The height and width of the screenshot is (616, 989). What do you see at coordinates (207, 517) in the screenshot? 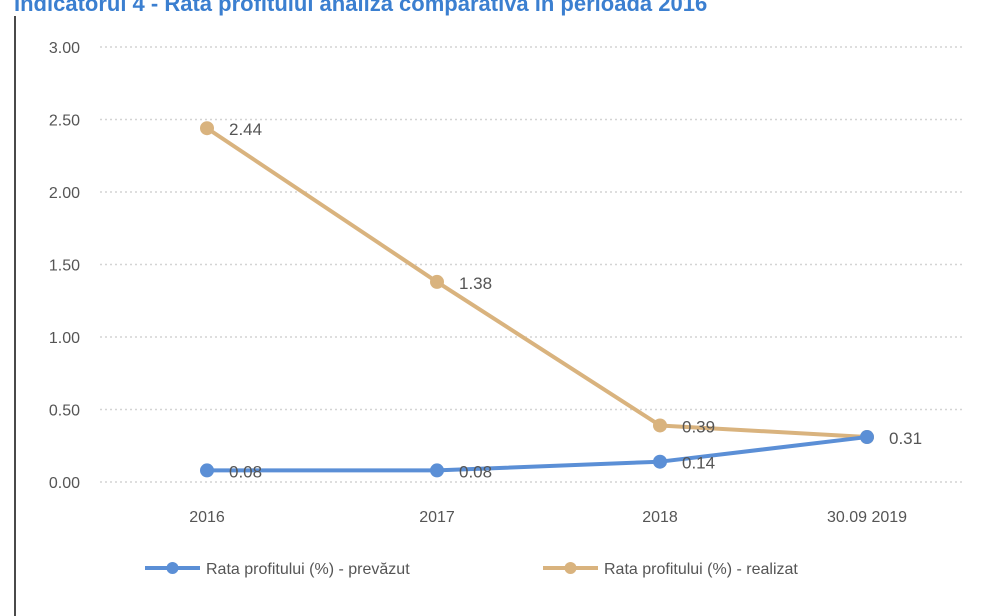
I see `x-tick-label-0: 2016` at bounding box center [207, 517].